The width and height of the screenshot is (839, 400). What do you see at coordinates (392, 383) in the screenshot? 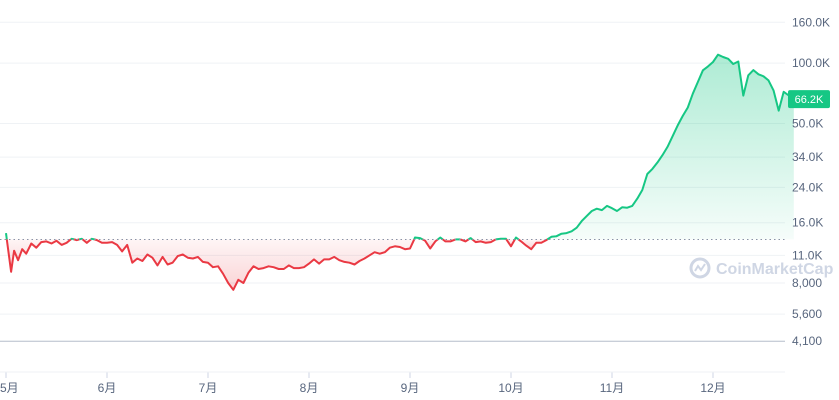
I see `x-axis: 5月 6月 7月 8月 9月 10月 11月 12月` at bounding box center [392, 383].